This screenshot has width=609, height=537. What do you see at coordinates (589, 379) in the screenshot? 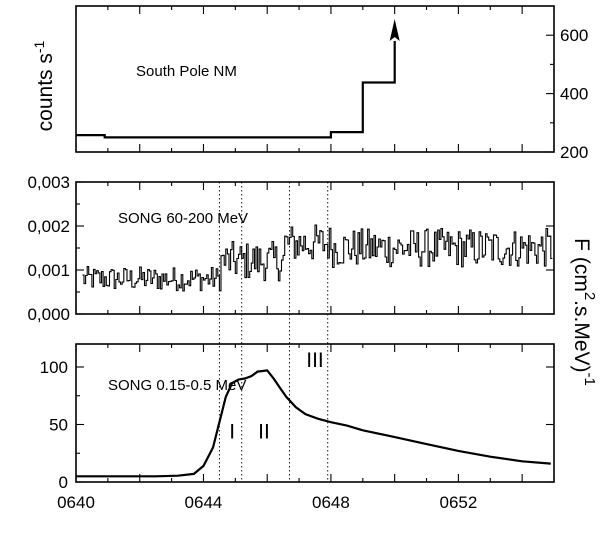
I see `flux-ylabel-expm1: -1` at bounding box center [589, 379].